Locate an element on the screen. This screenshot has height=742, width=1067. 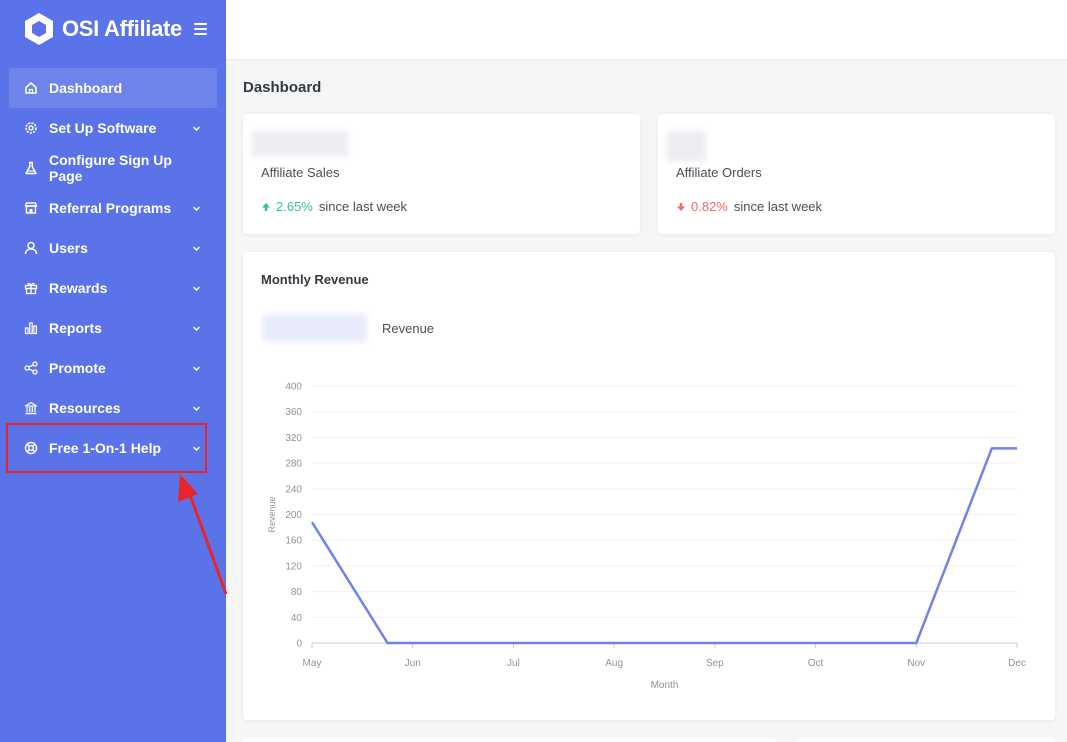
stat-label: Affiliate Orders is located at coordinates (719, 172).